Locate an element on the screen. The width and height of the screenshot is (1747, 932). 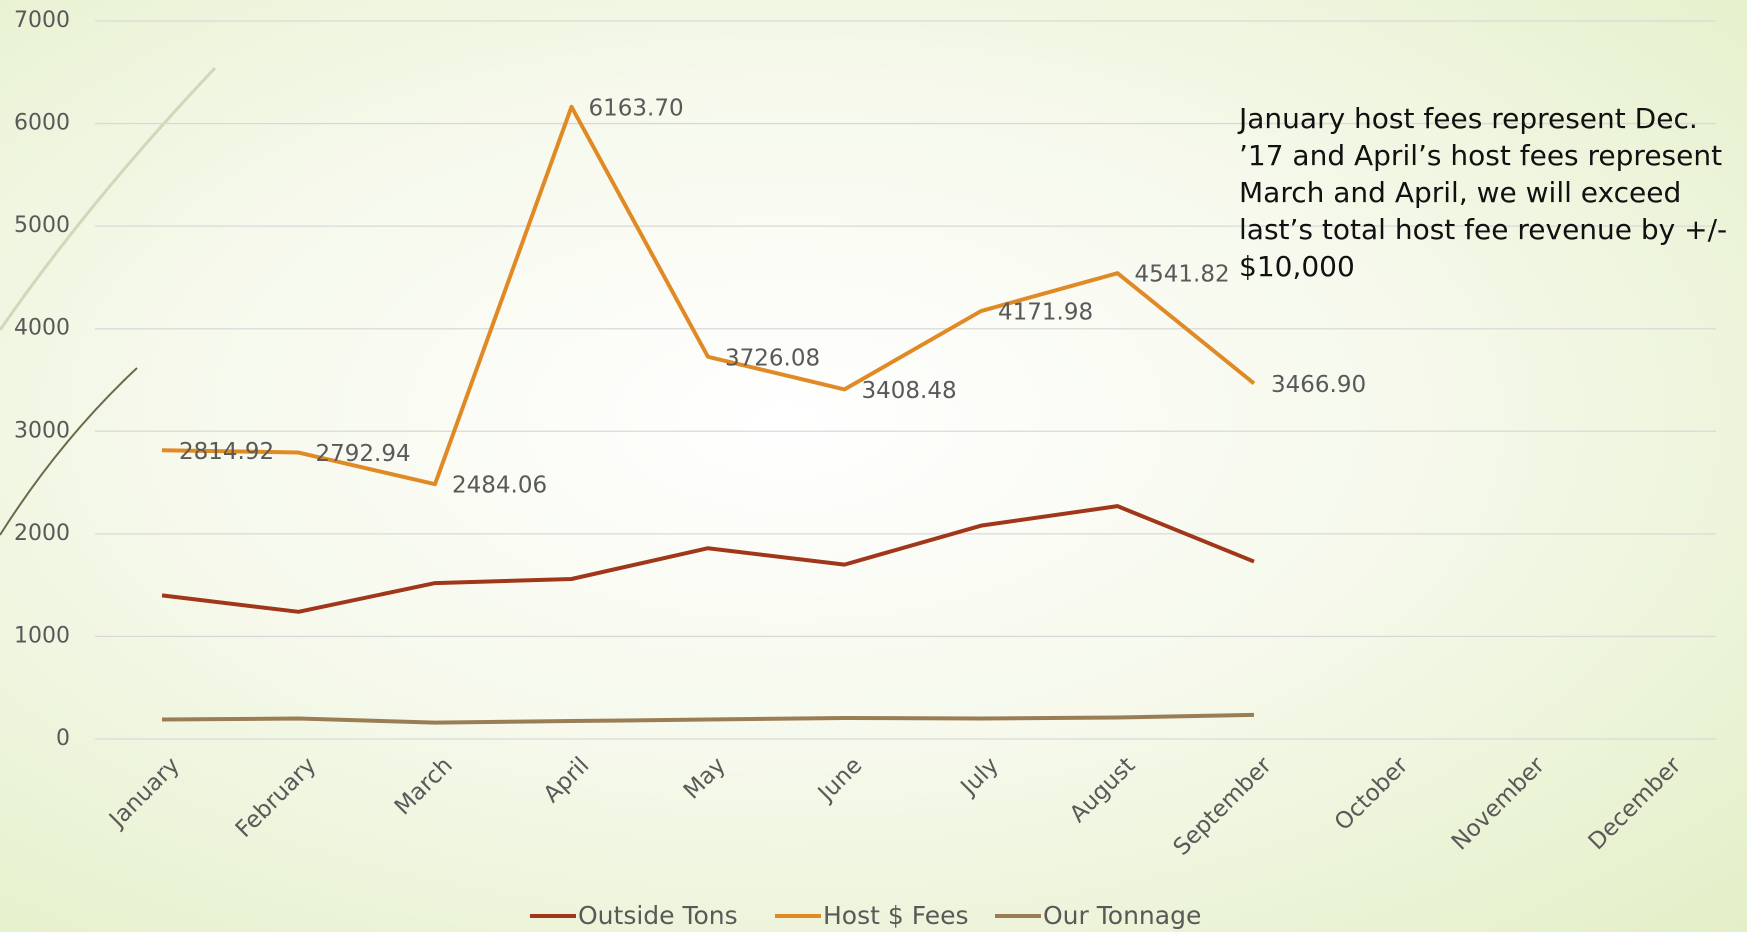
y-tick-label: 3000 is located at coordinates (42, 430).